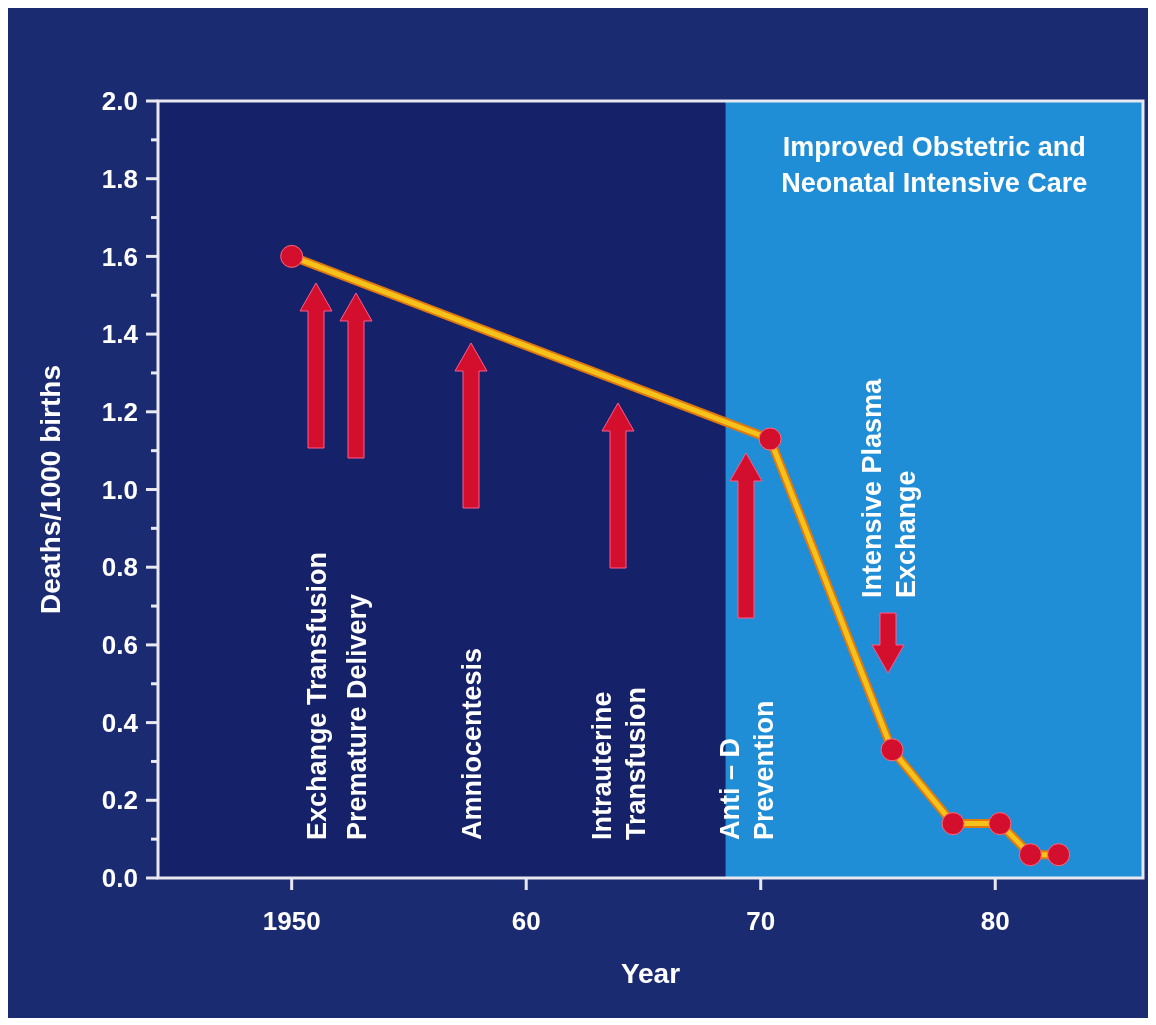 The height and width of the screenshot is (1025, 1156). I want to click on y-tick-label: 1.6, so click(119, 256).